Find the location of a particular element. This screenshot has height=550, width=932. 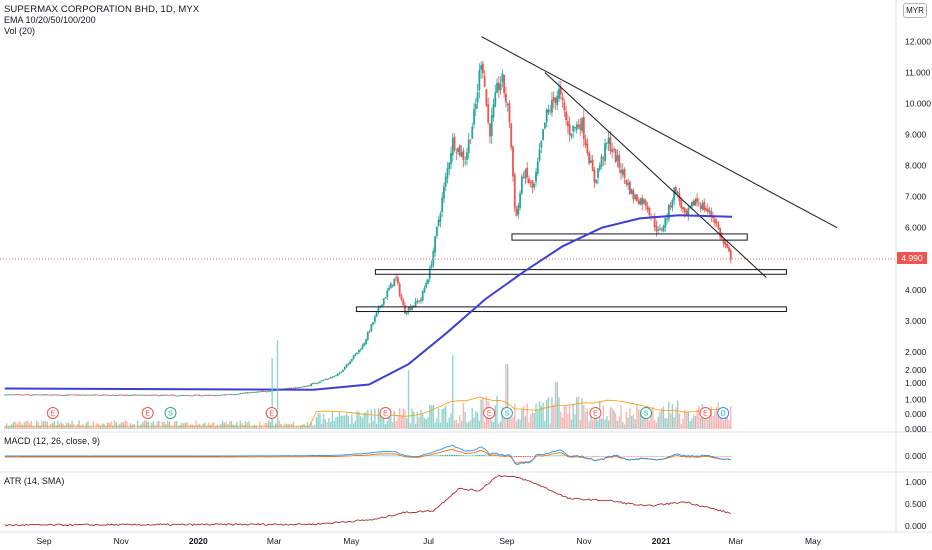

volume-tick-label: 1.000 is located at coordinates (916, 400).